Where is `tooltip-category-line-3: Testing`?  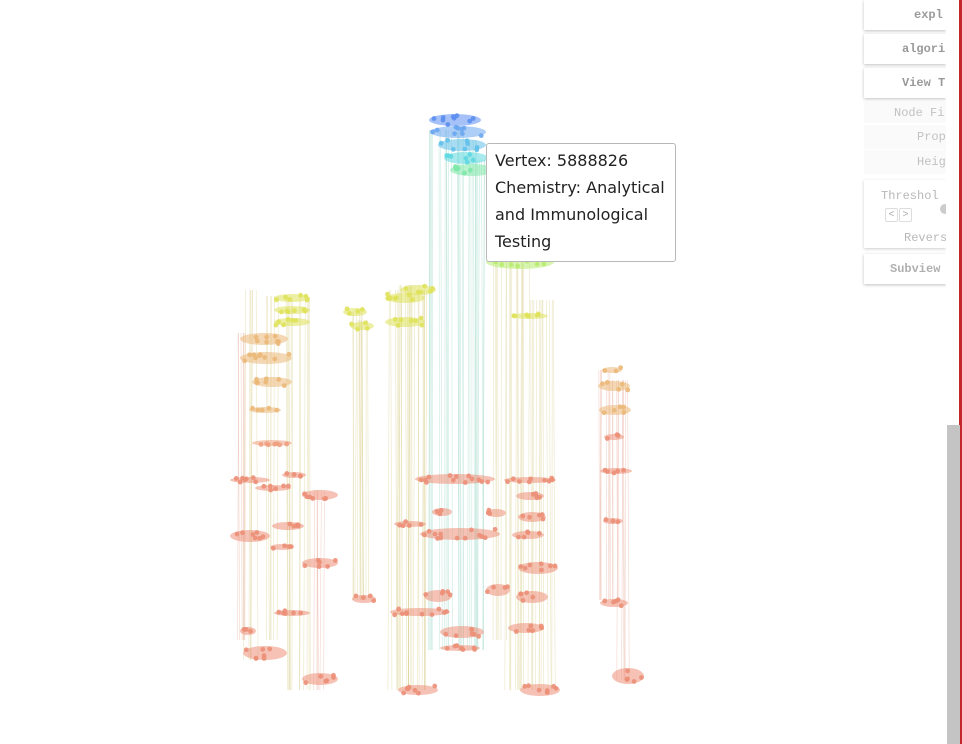
tooltip-category-line-3: Testing is located at coordinates (523, 241).